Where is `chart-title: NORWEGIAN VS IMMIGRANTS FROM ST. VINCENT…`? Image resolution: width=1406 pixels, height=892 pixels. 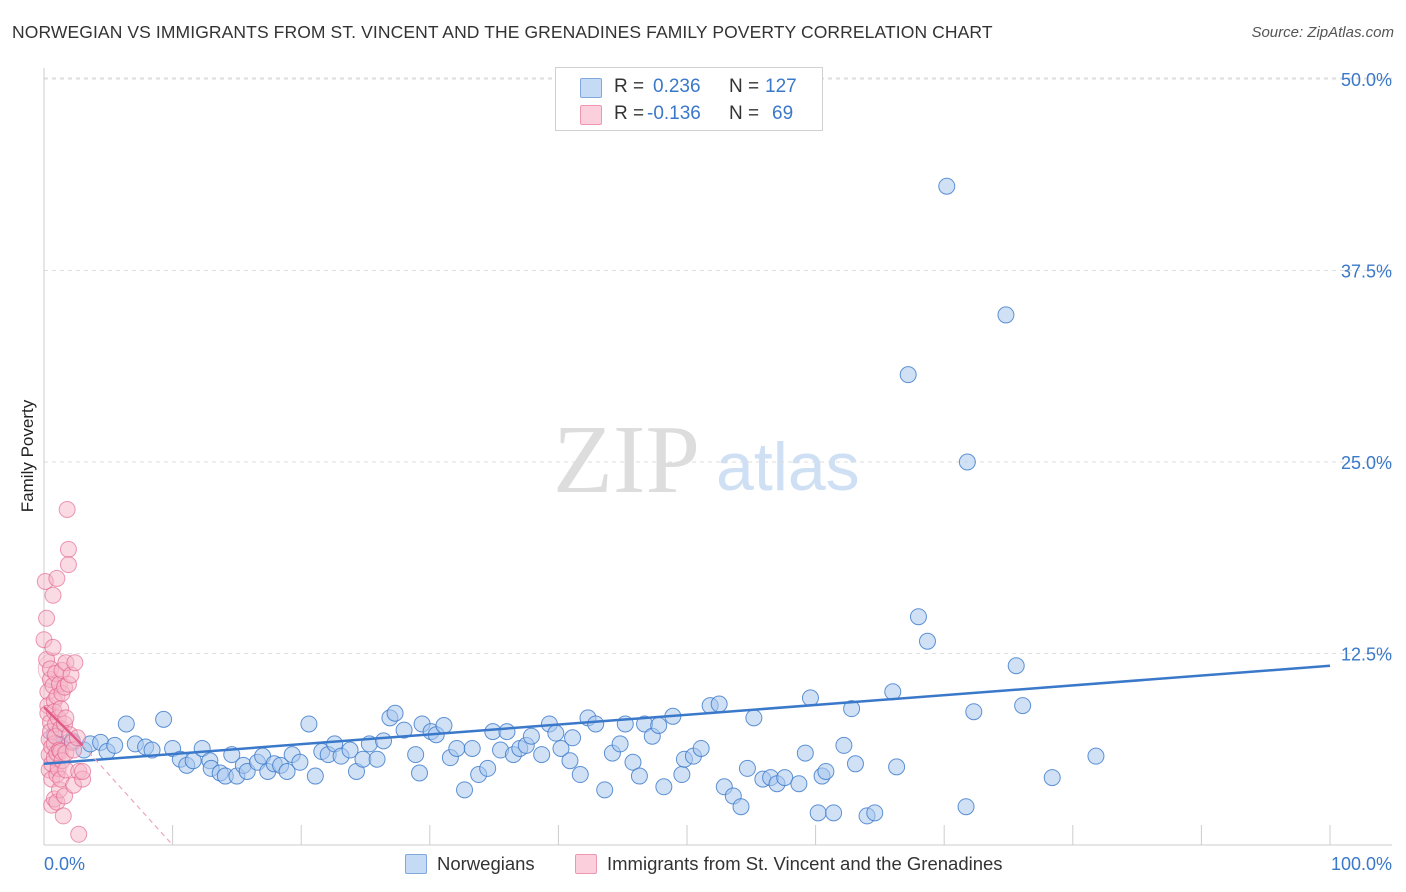
chart-title: NORWEGIAN VS IMMIGRANTS FROM ST. VINCENT… is located at coordinates (502, 32).